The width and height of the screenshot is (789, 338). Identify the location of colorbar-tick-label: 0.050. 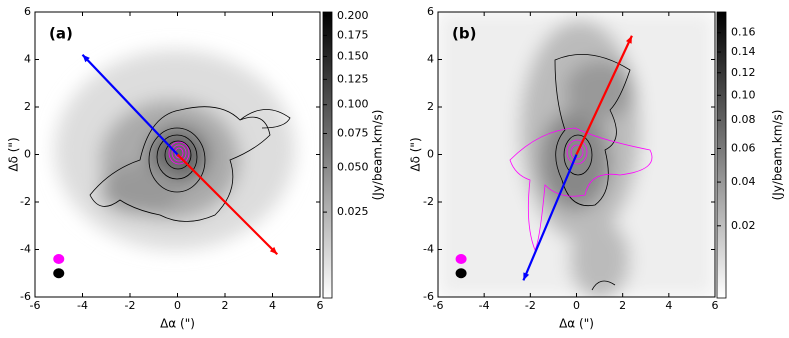
(353, 167).